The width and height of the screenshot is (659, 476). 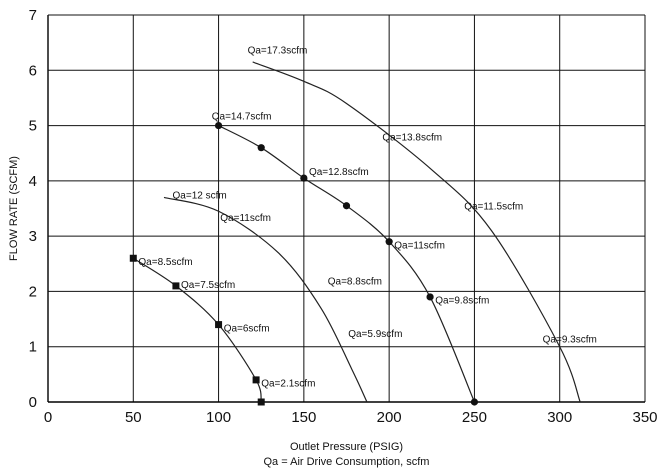 What do you see at coordinates (412, 138) in the screenshot?
I see `curve-annotation: Qa=13.8scfm` at bounding box center [412, 138].